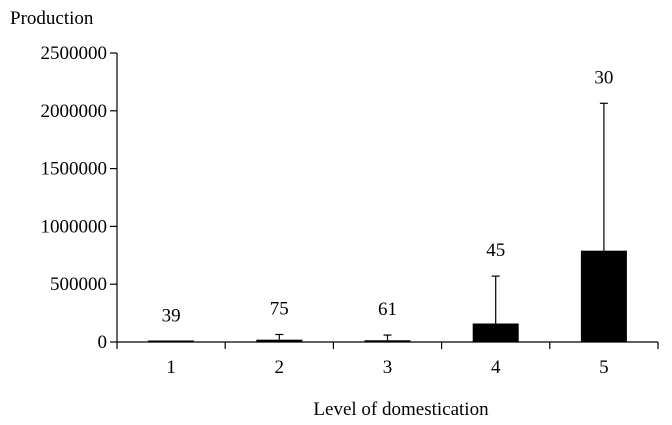 Image resolution: width=672 pixels, height=425 pixels. What do you see at coordinates (280, 367) in the screenshot?
I see `x-tick-label: 2` at bounding box center [280, 367].